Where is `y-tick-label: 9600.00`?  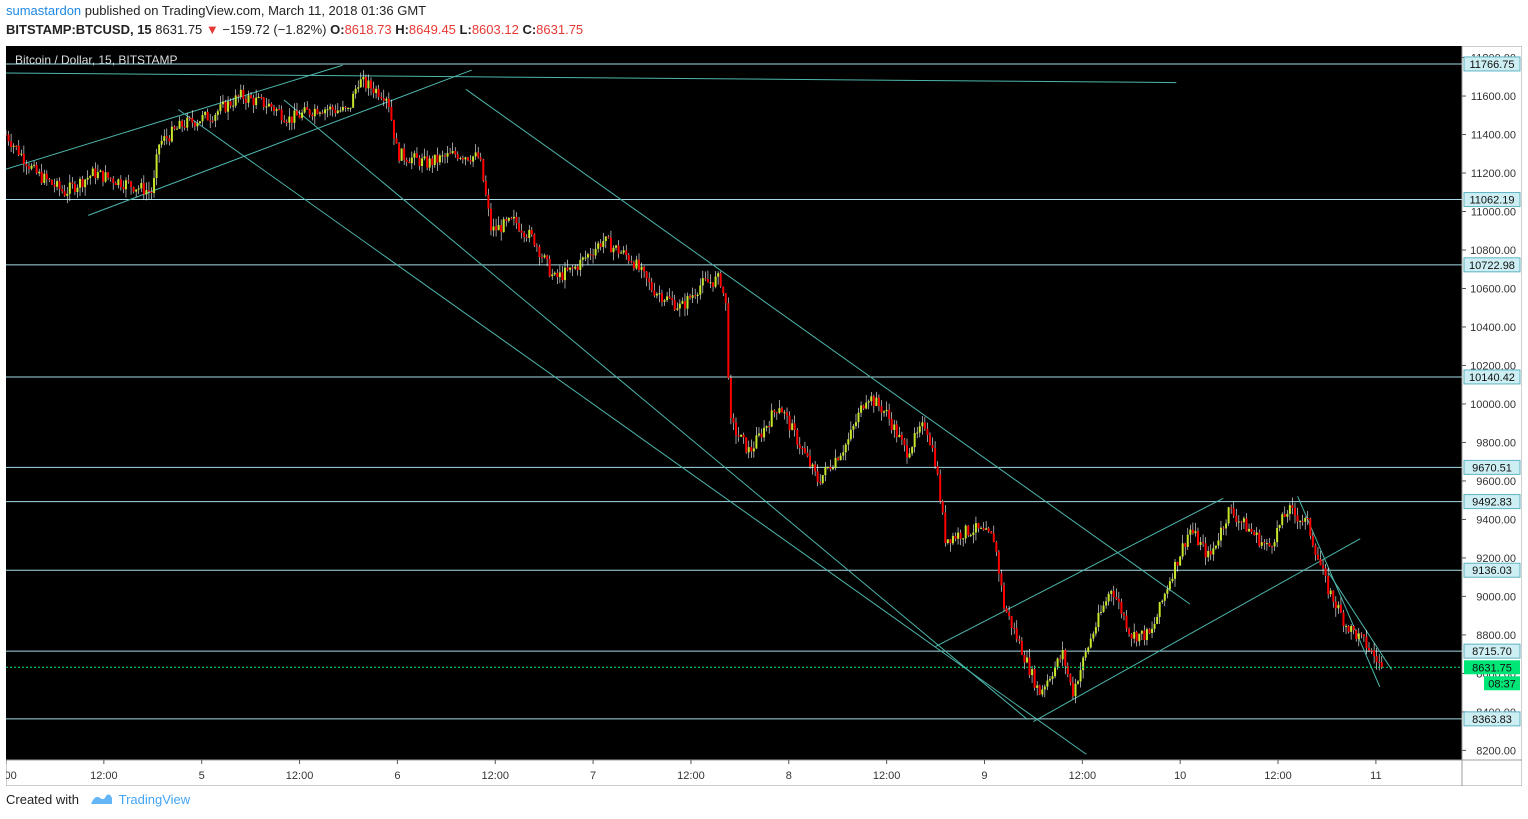 y-tick-label: 9600.00 is located at coordinates (1496, 482).